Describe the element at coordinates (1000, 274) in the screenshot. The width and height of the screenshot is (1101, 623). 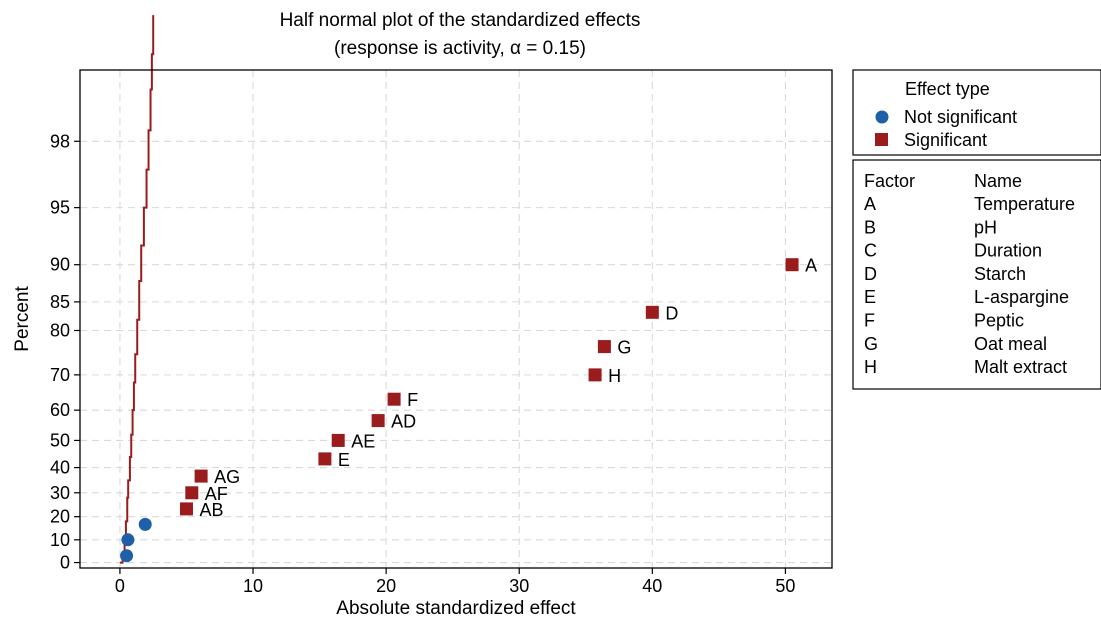
I see `factor-name: Starch` at that location.